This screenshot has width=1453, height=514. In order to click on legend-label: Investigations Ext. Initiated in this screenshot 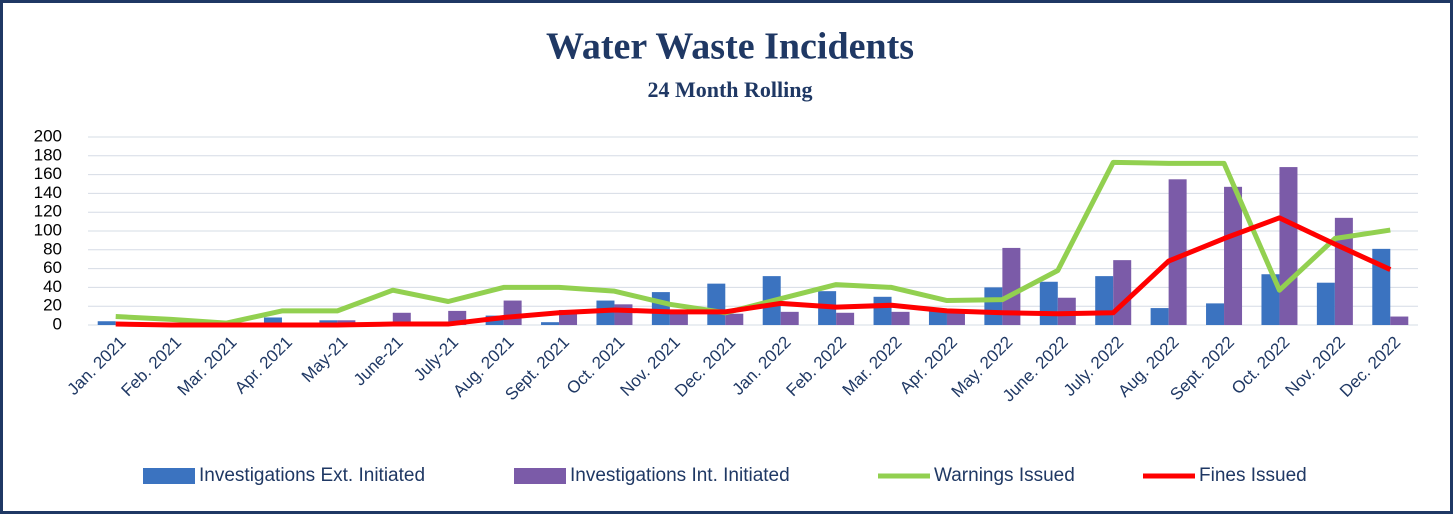, I will do `click(312, 475)`.